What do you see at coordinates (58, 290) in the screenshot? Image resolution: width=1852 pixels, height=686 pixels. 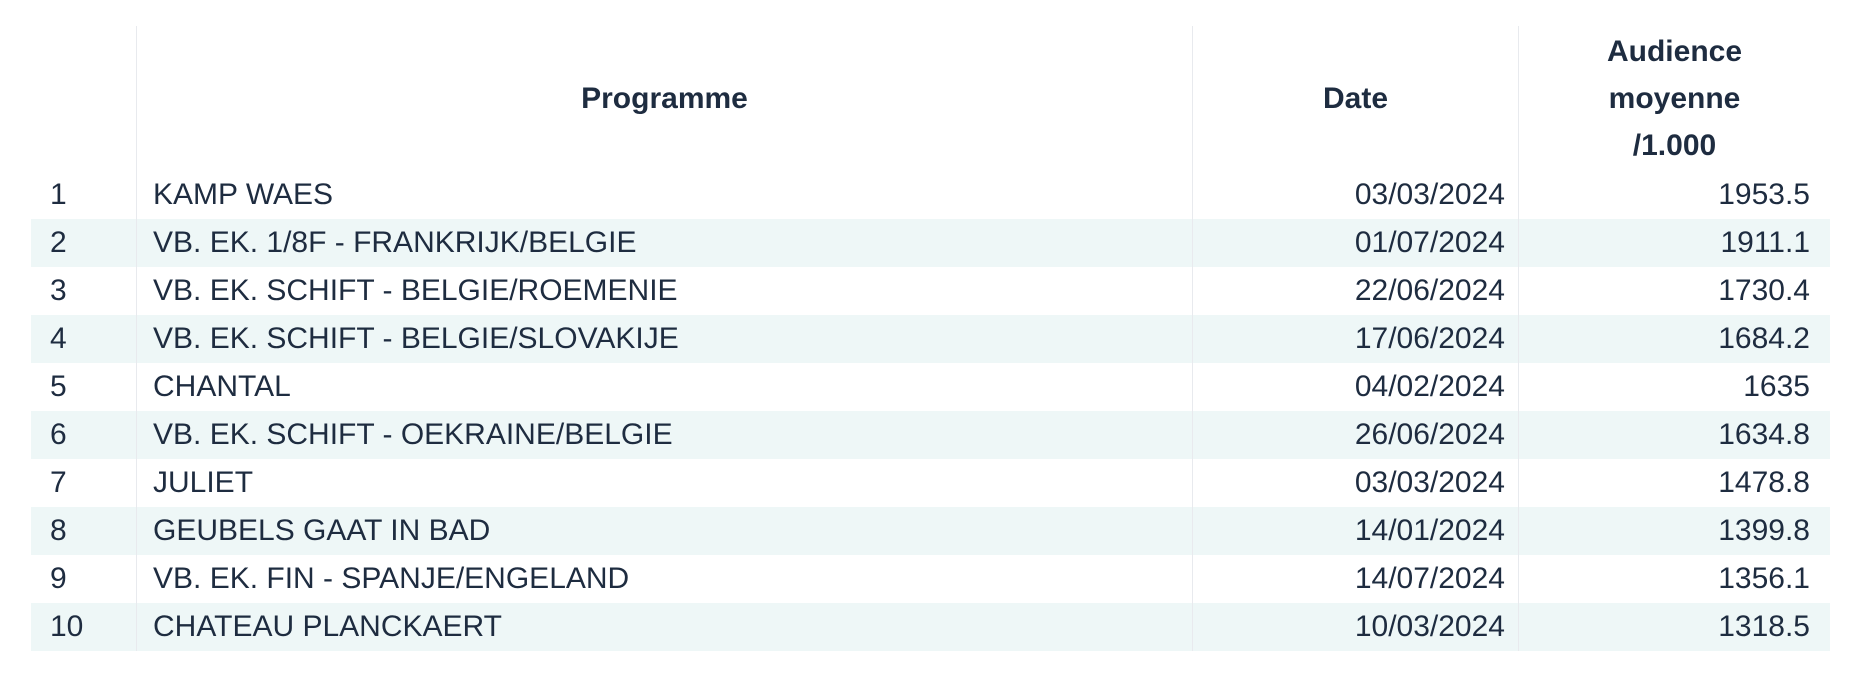 I see `rank-cell: 3` at bounding box center [58, 290].